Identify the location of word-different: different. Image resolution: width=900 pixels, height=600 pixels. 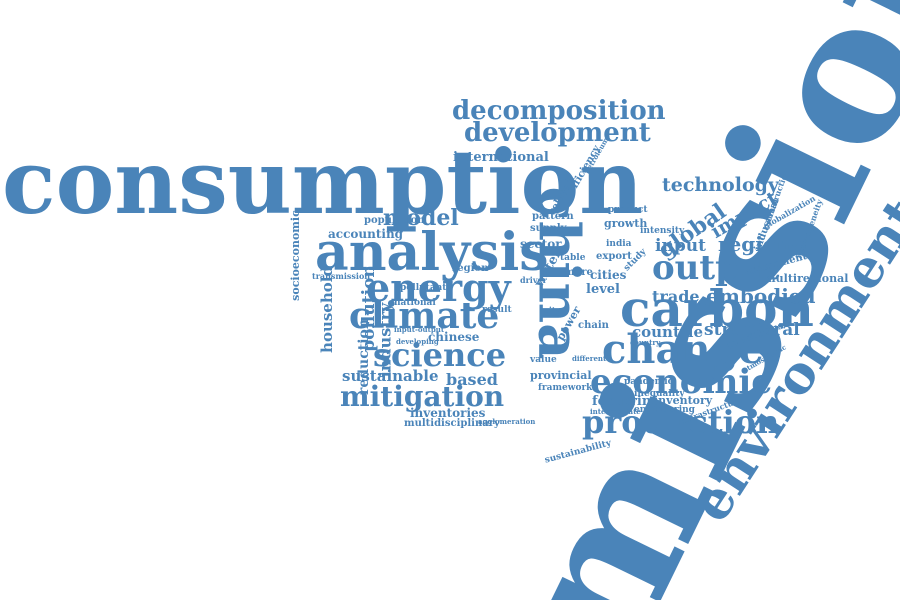
(589, 358).